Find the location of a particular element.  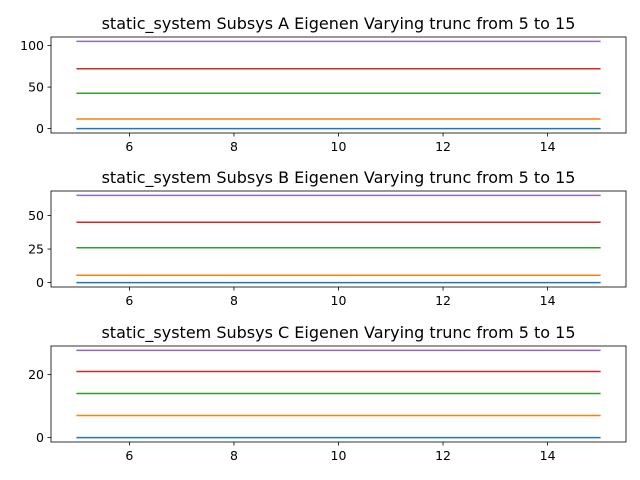

y-tick-label: 100 is located at coordinates (32, 45).